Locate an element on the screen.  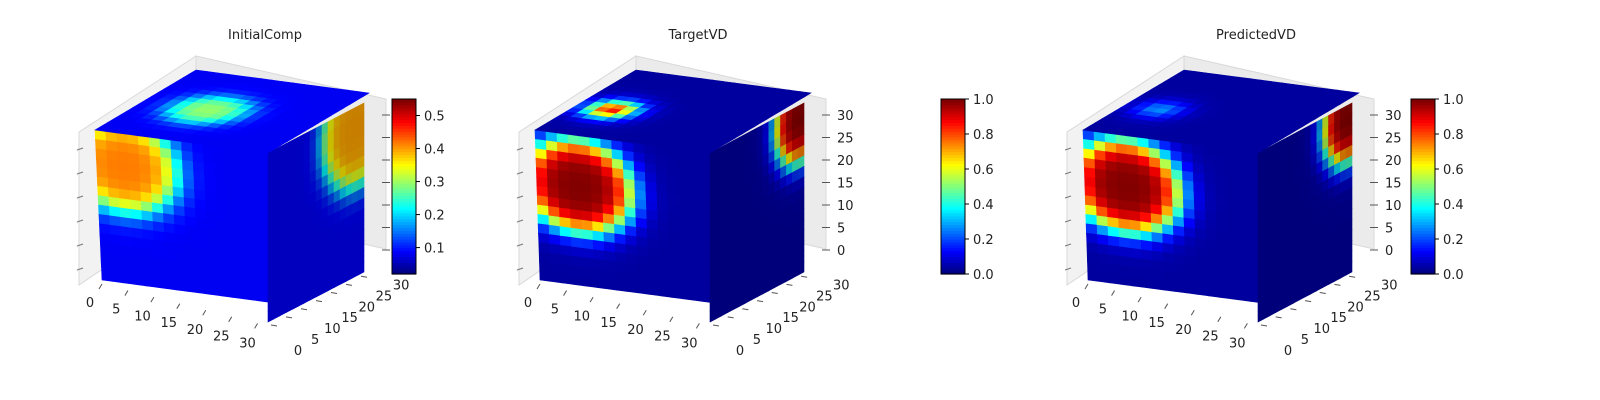
z-tick-label: 0 is located at coordinates (1389, 251).